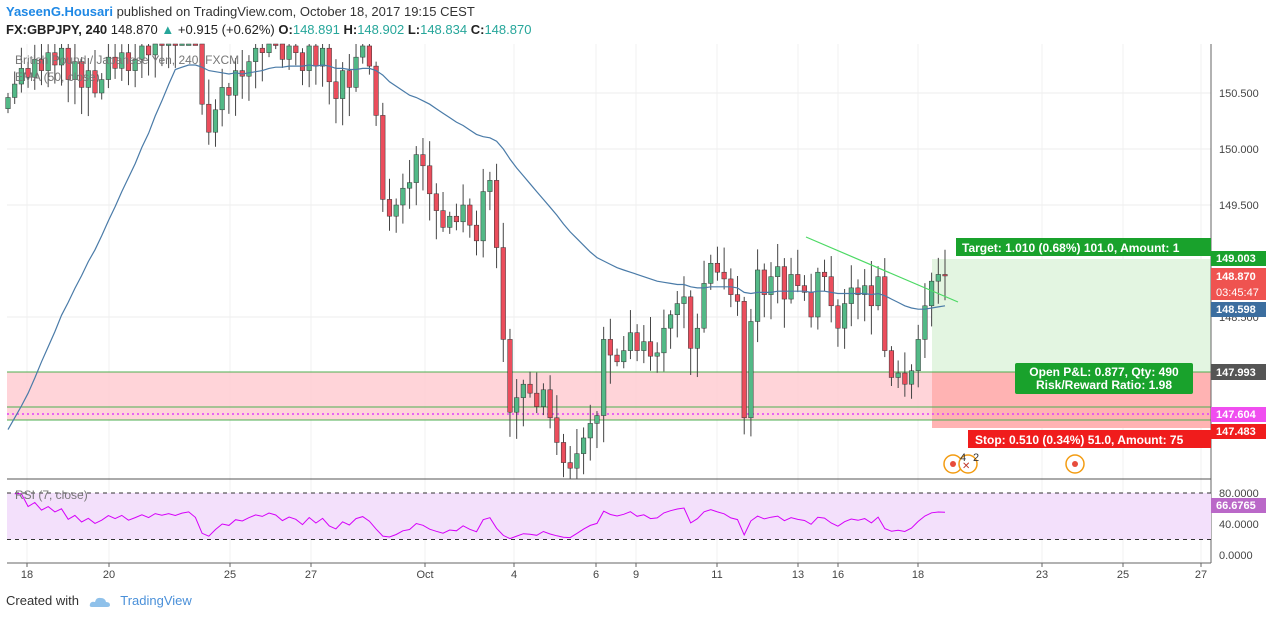 This screenshot has width=1270, height=619. What do you see at coordinates (109, 575) in the screenshot?
I see `time-tick-label: 20` at bounding box center [109, 575].